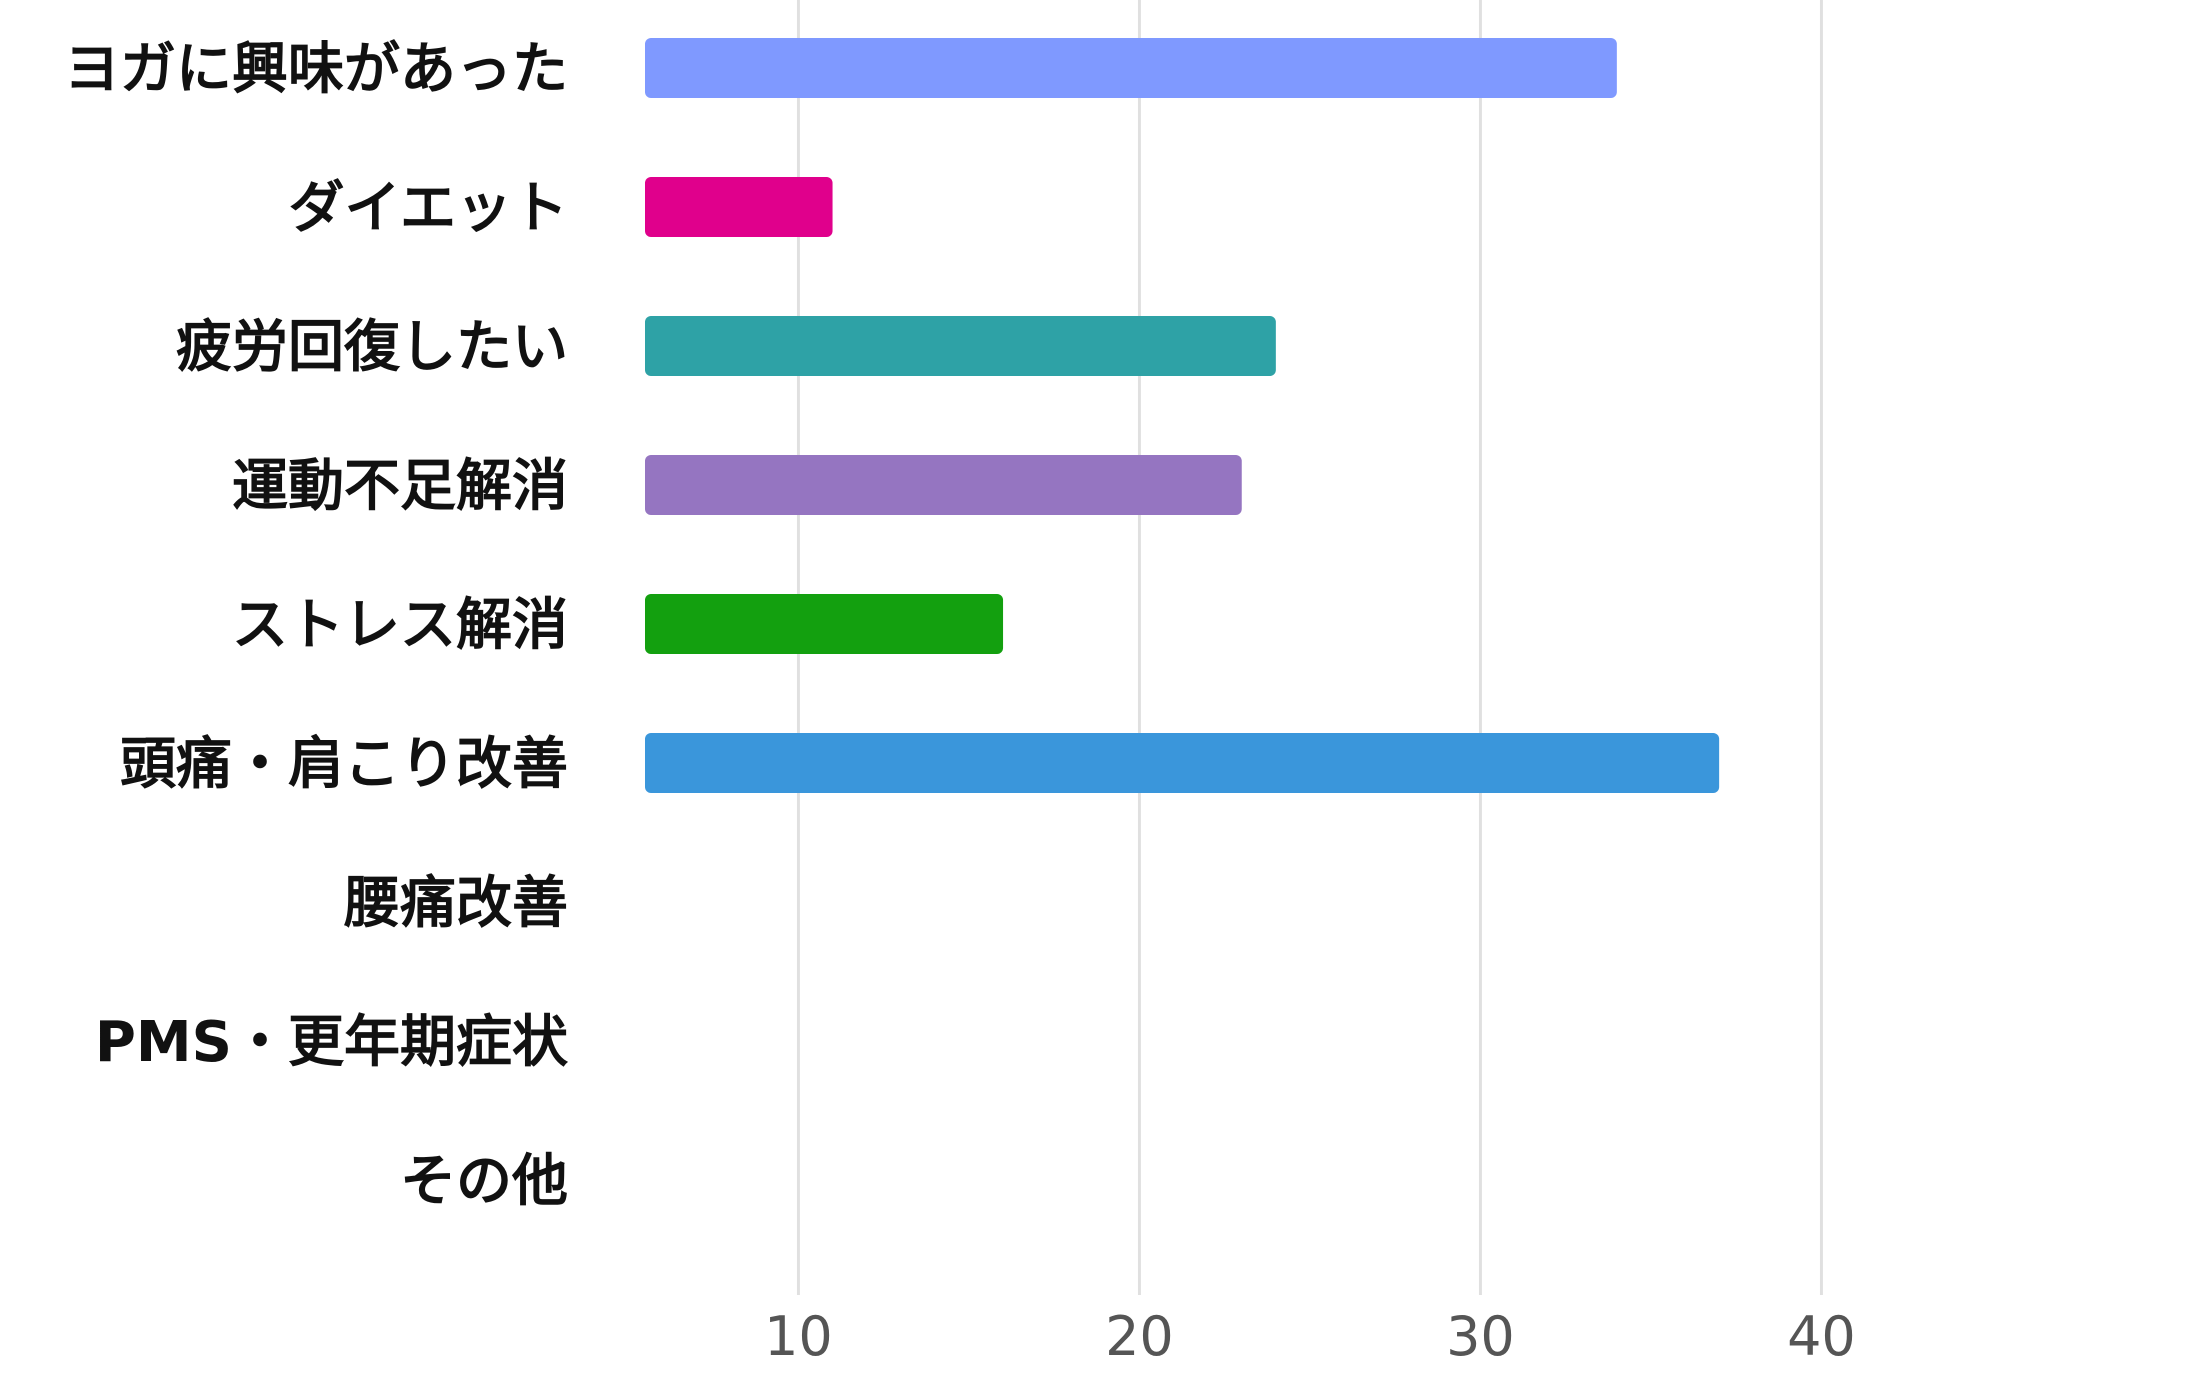 This screenshot has height=1380, width=2200. Describe the element at coordinates (1310, 1336) in the screenshot. I see `x-axis-ticks: 10 20 30 40` at that location.